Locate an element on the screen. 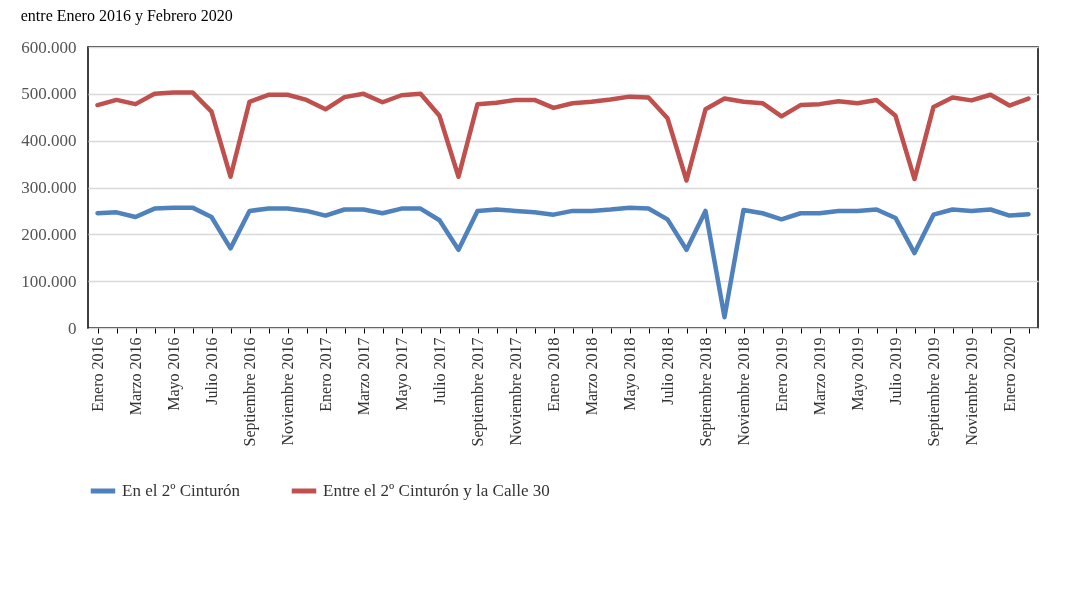 The width and height of the screenshot is (1091, 595). x-tick-label: Noviembre 2016 is located at coordinates (287, 391).